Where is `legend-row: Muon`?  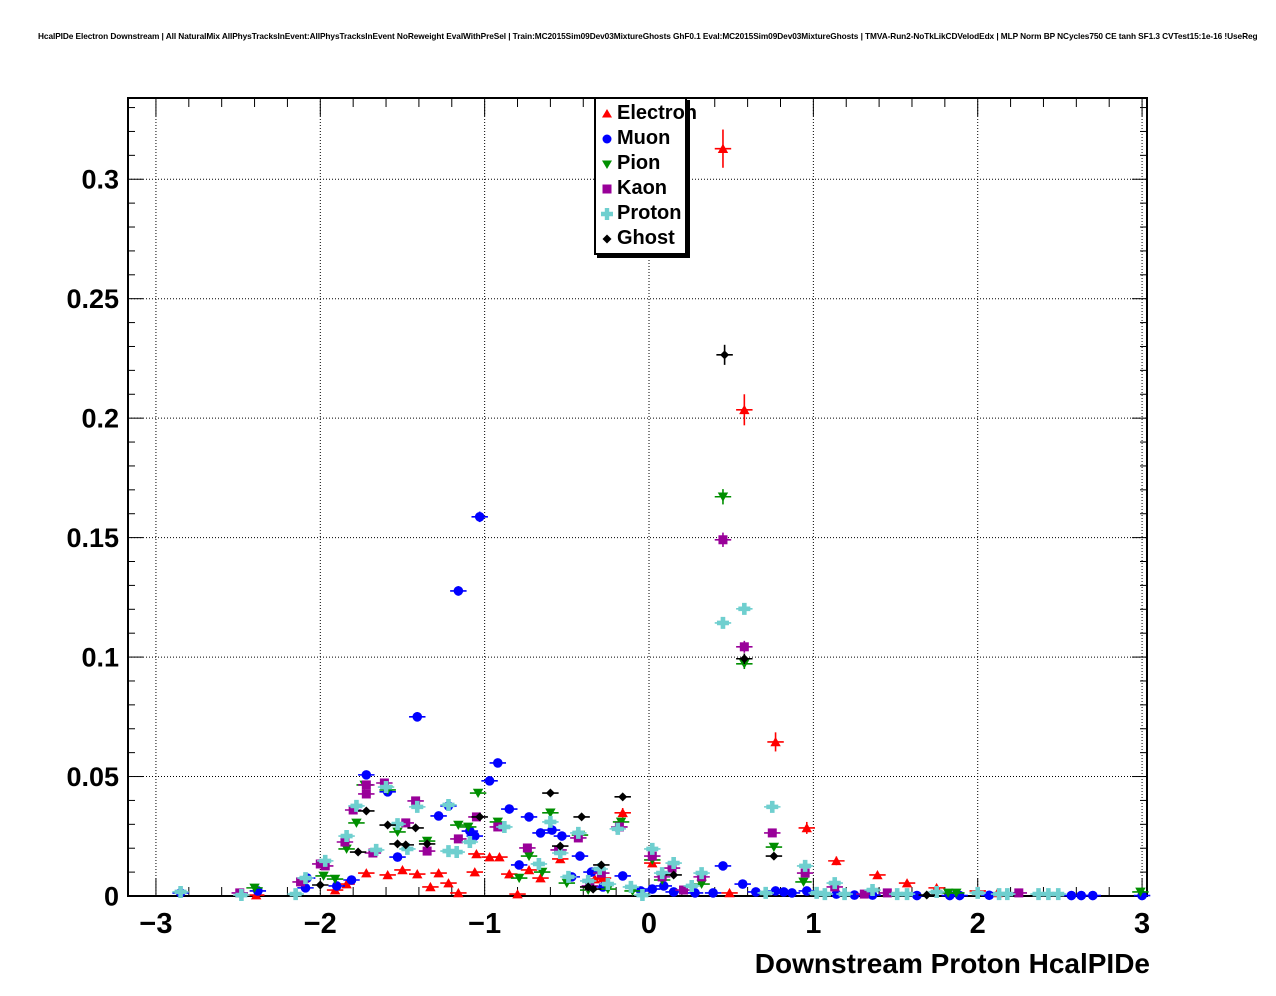
legend-row: Muon is located at coordinates (642, 138).